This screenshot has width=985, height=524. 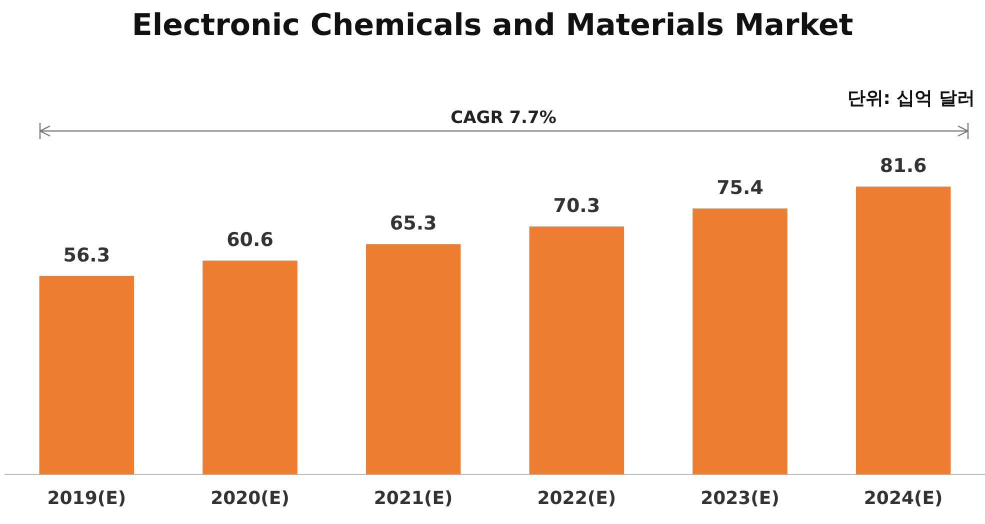 I want to click on x-tick-label: 2022(E), so click(x=576, y=498).